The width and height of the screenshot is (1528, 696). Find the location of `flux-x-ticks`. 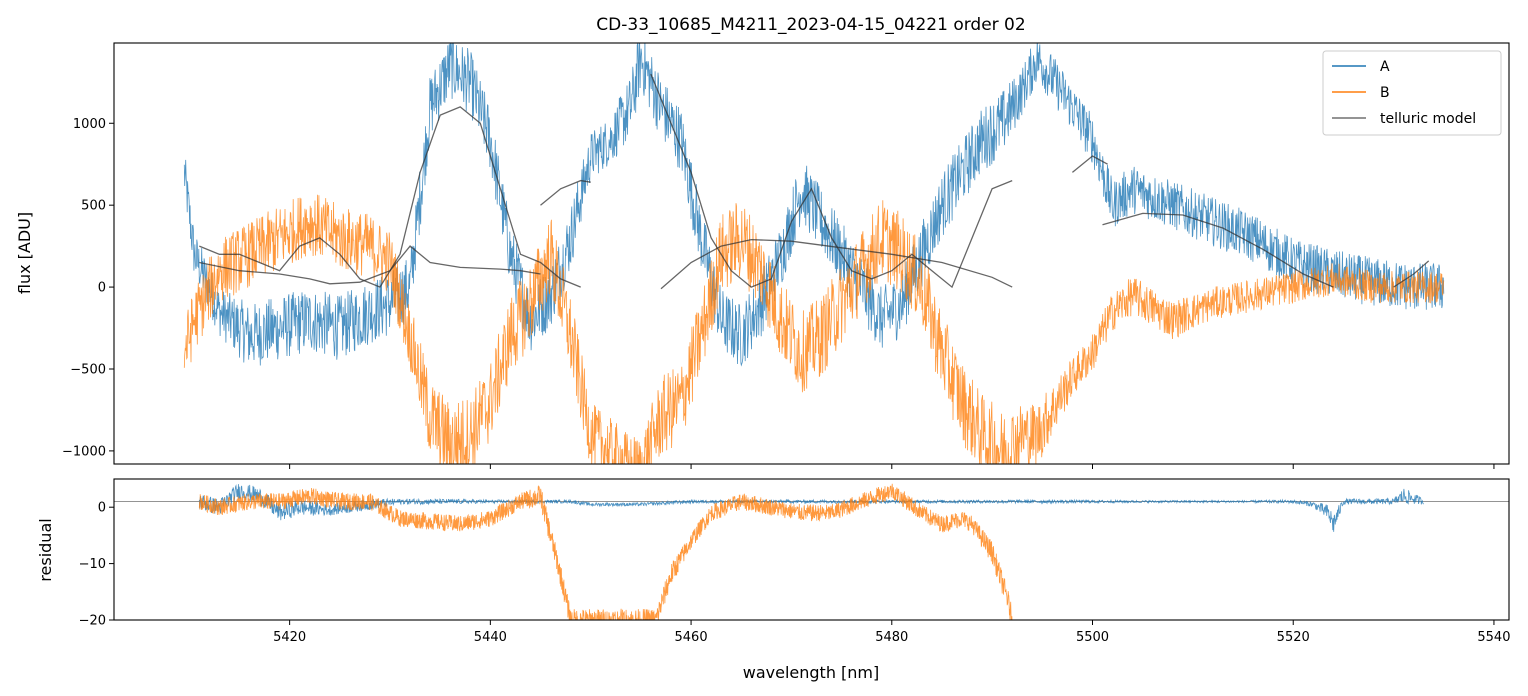

flux-x-ticks is located at coordinates (892, 466).